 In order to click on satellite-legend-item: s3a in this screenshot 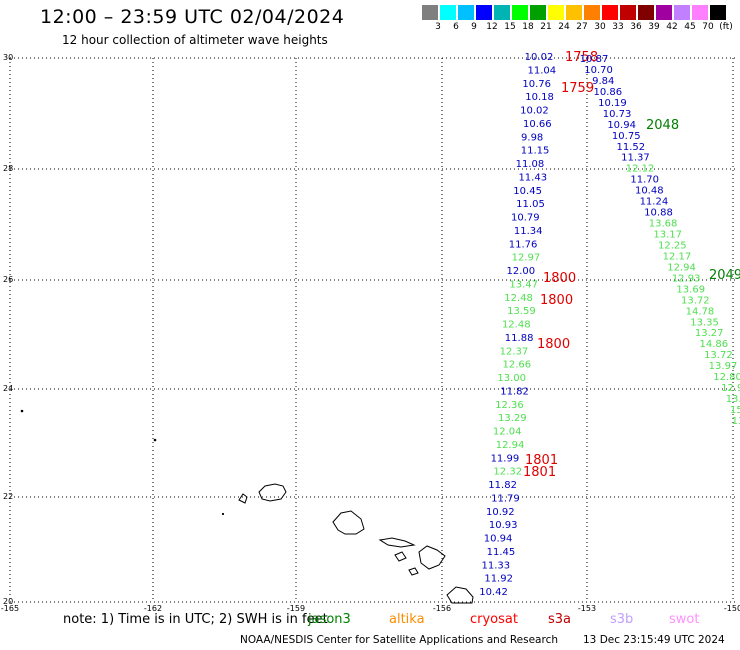, I will do `click(560, 619)`.